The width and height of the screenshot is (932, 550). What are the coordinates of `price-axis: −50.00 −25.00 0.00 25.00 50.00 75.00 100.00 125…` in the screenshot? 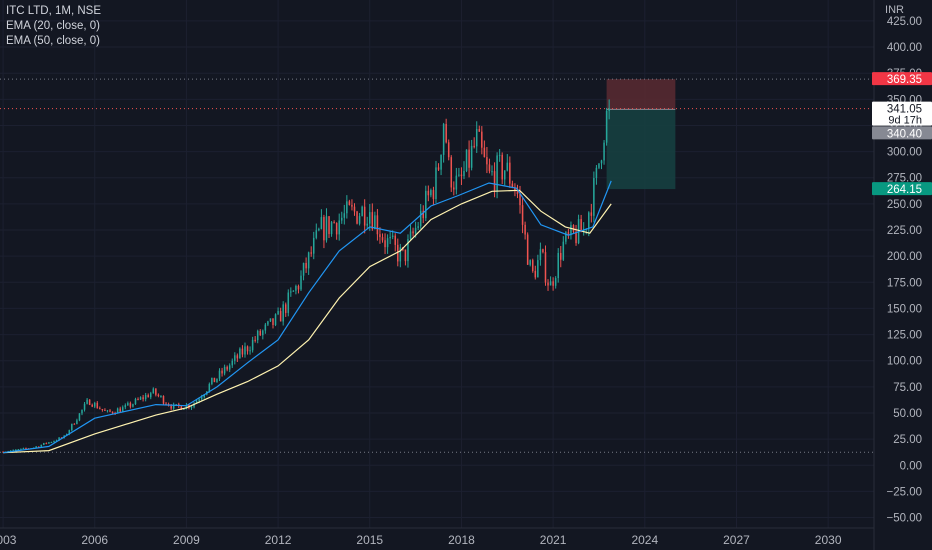 It's located at (897, 275).